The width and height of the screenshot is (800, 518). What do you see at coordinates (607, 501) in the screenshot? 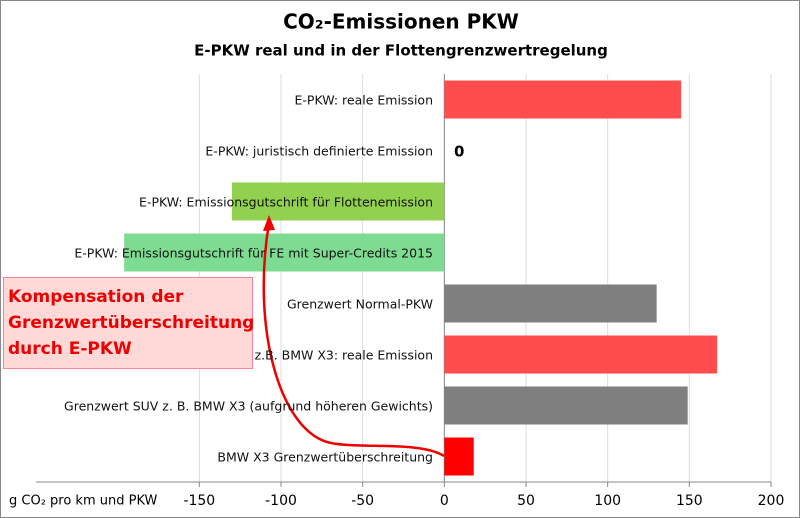
I see `x-tick-label: 100` at bounding box center [607, 501].